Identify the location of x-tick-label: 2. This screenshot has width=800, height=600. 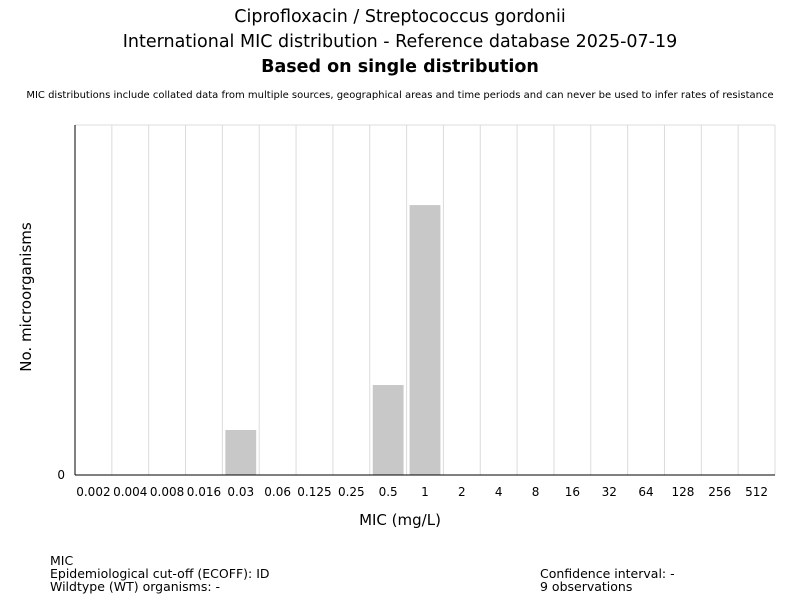
(462, 492).